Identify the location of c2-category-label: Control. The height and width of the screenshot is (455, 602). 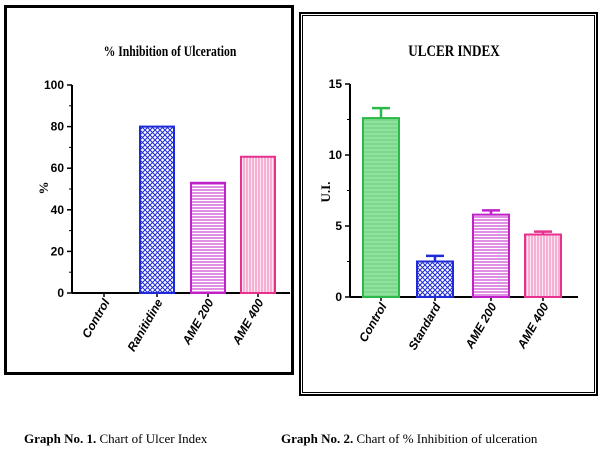
(373, 322).